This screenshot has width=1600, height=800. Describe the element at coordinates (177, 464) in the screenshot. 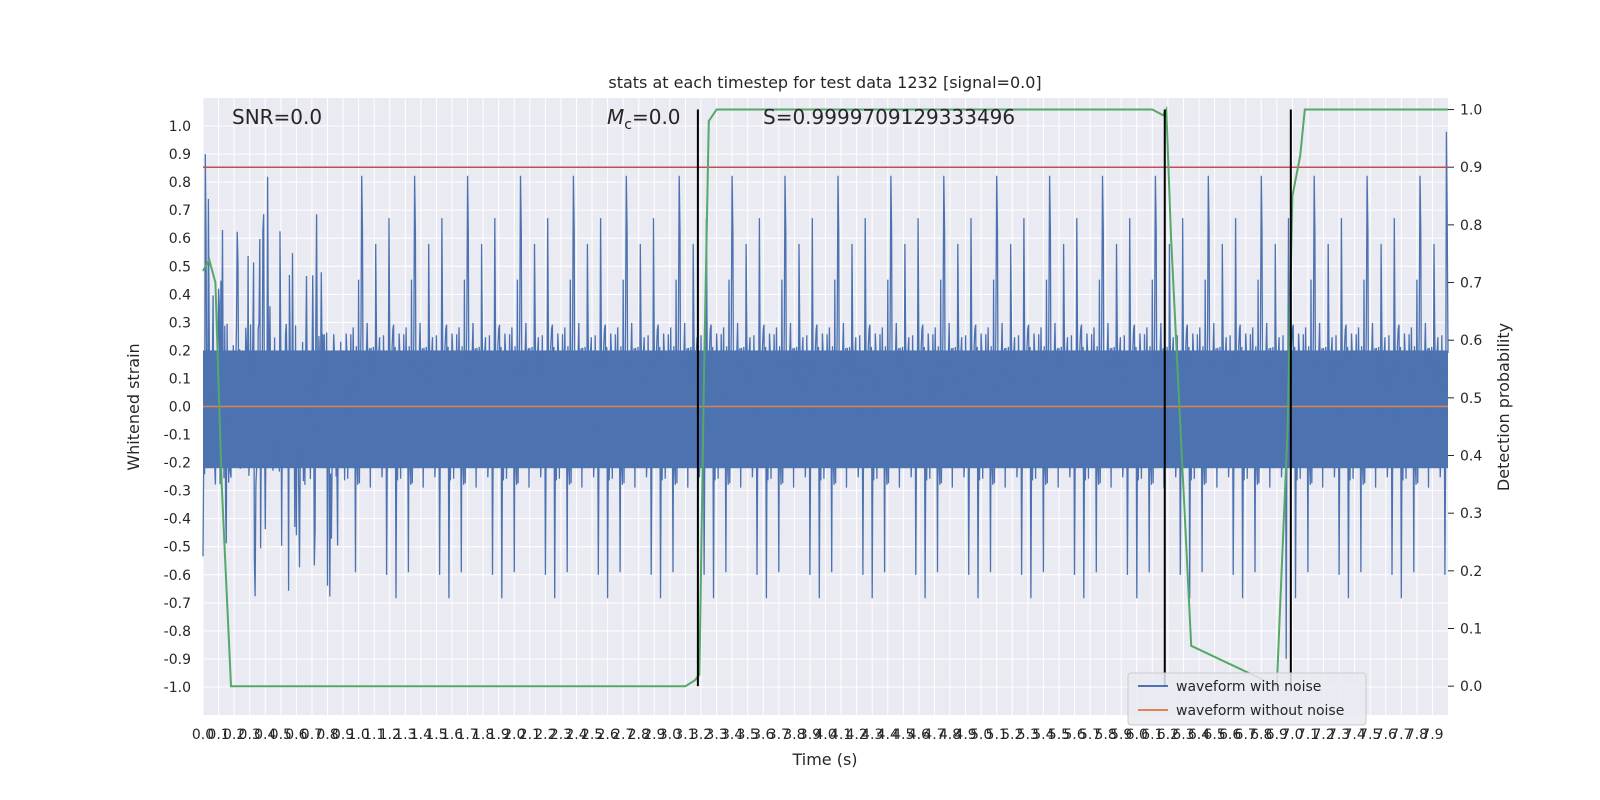

I see `y-tick-label-8: -0.2` at that location.